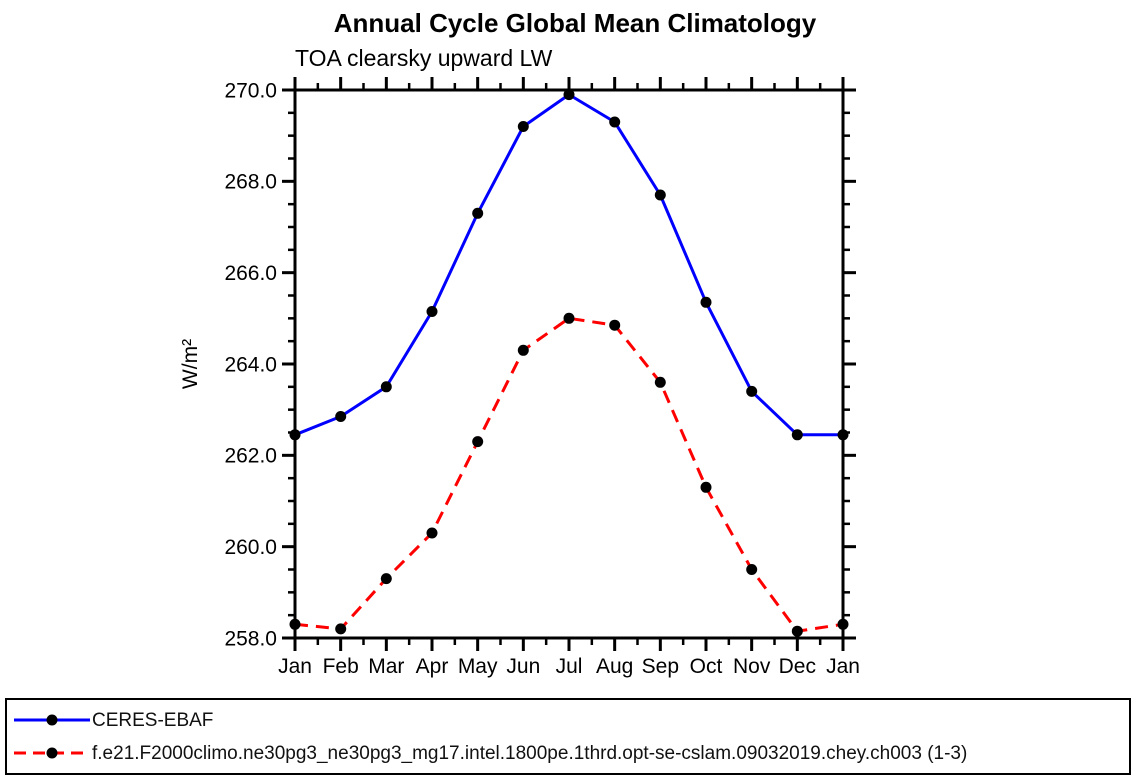 This screenshot has height=779, width=1138. Describe the element at coordinates (752, 666) in the screenshot. I see `x-tick-label: Nov` at that location.